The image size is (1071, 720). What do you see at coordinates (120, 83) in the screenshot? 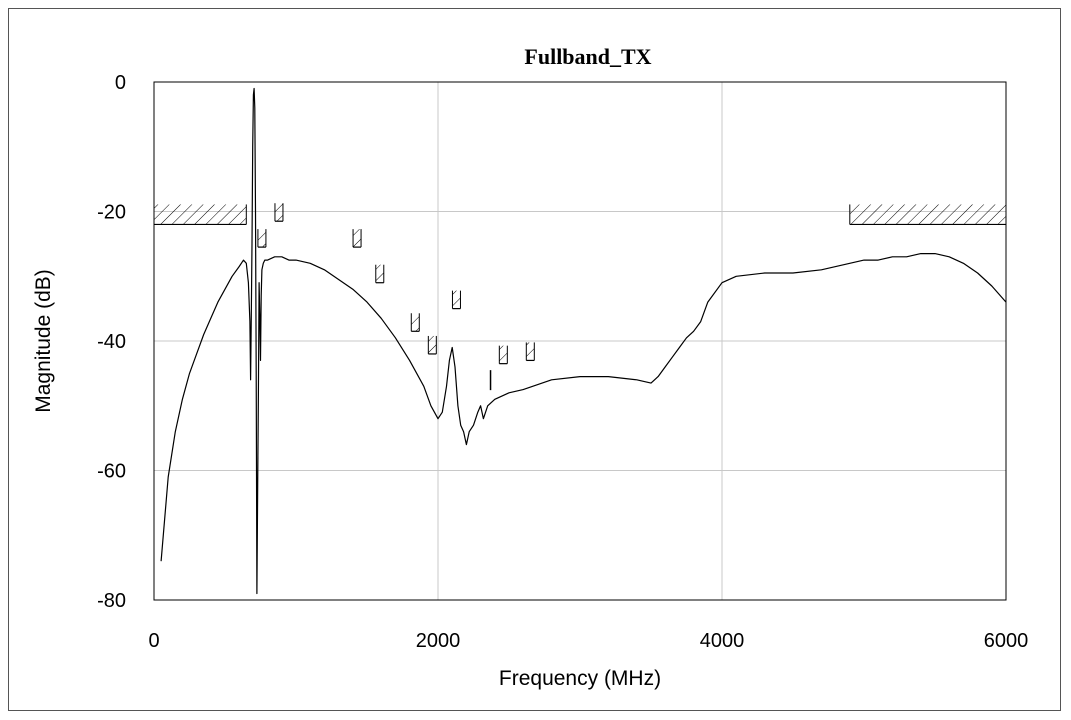
I see `y-tick-label: 0` at bounding box center [120, 83].